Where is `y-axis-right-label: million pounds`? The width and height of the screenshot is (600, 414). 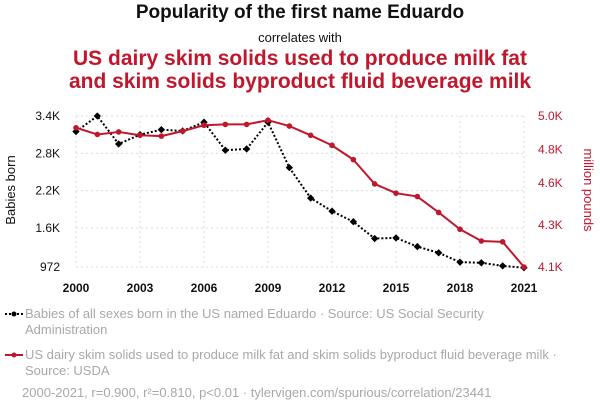 y-axis-right-label: million pounds is located at coordinates (588, 190).